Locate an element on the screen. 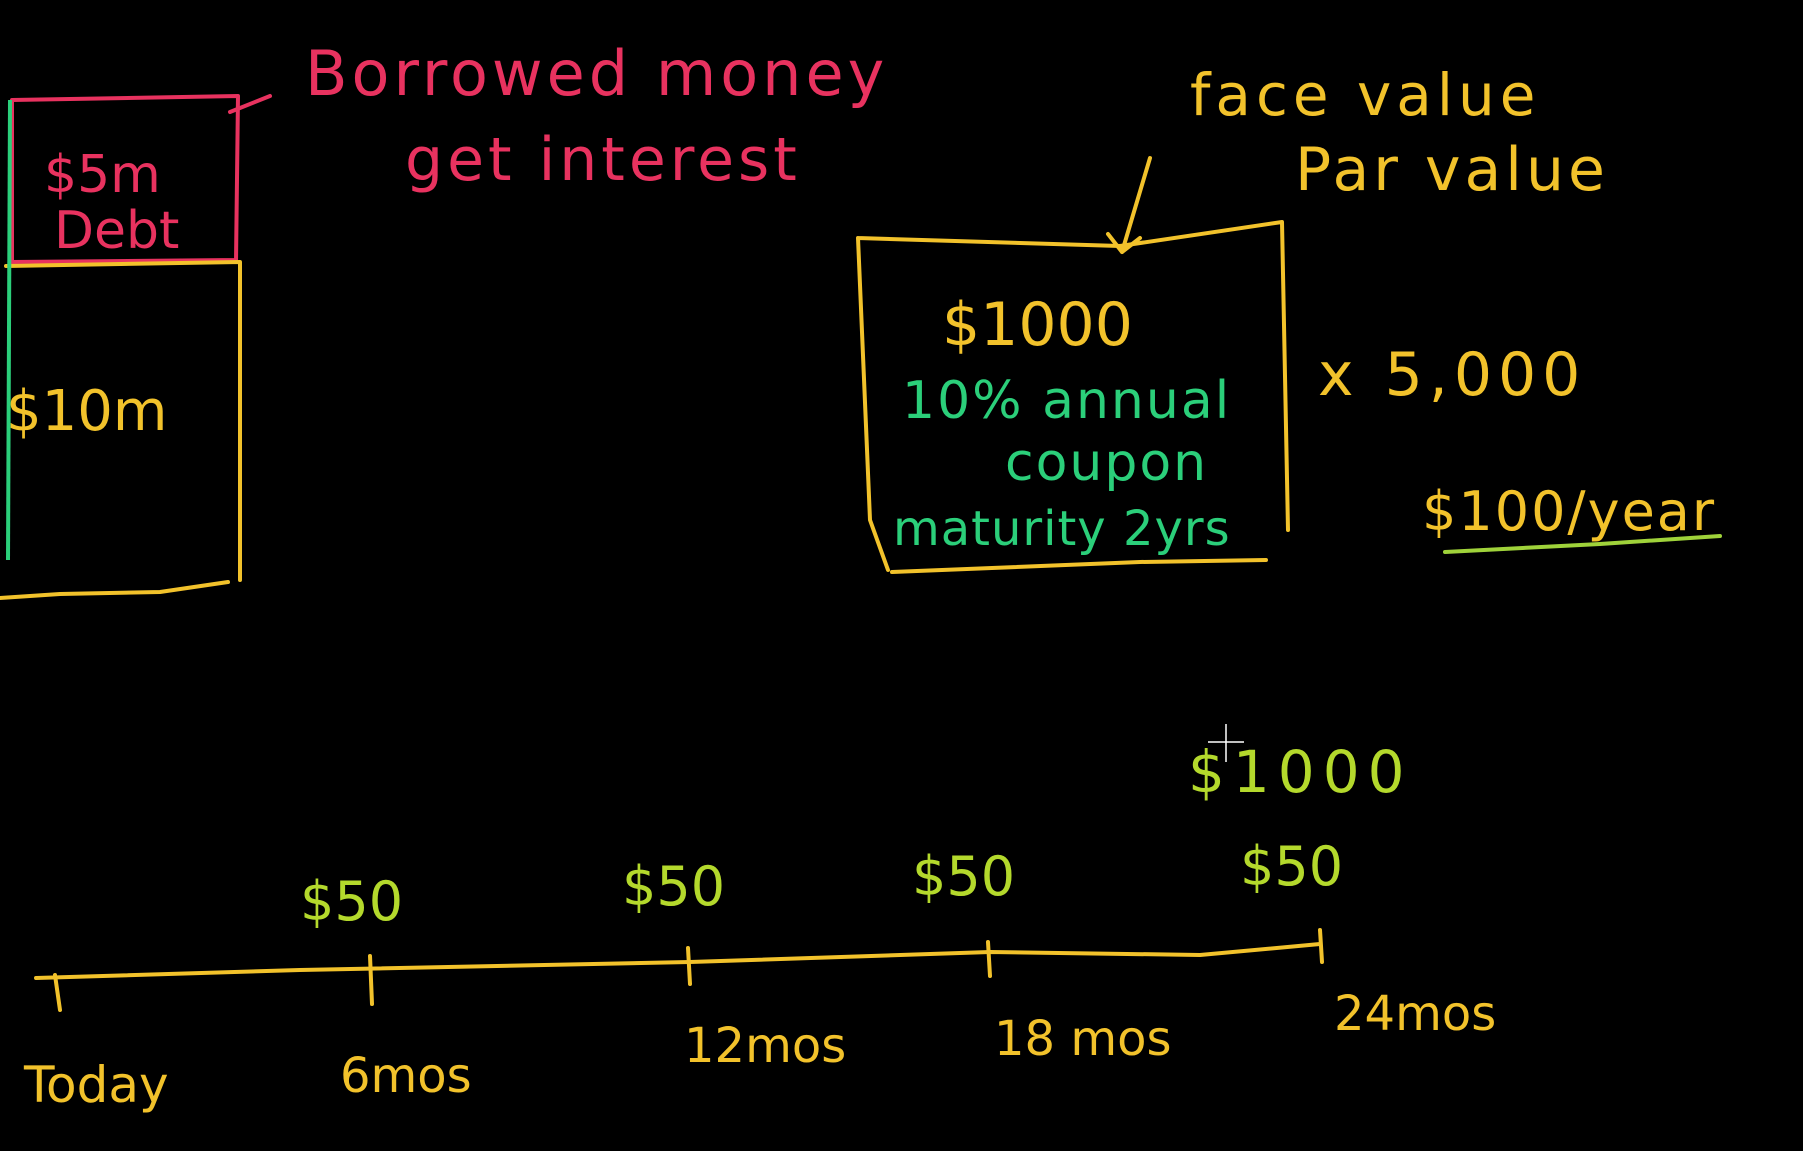  payment-12mos: $50 is located at coordinates (673, 886).